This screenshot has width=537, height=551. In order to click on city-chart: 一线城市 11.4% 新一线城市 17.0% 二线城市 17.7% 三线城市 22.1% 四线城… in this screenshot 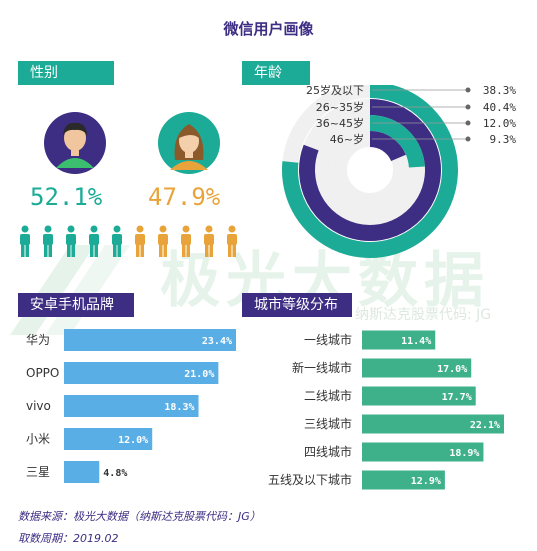, I will do `click(386, 410)`.